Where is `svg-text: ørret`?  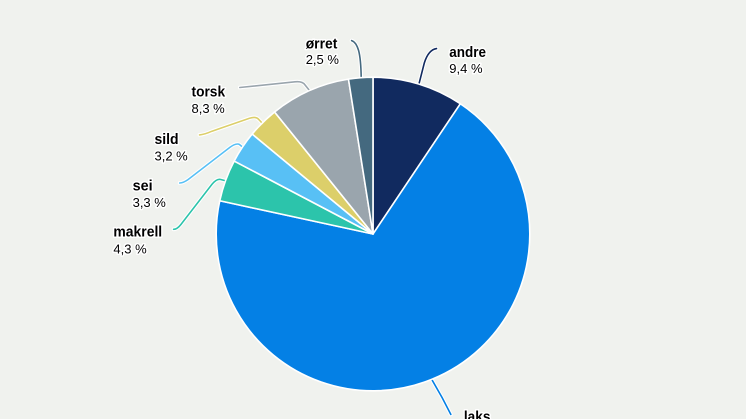
svg-text: ørret is located at coordinates (322, 43).